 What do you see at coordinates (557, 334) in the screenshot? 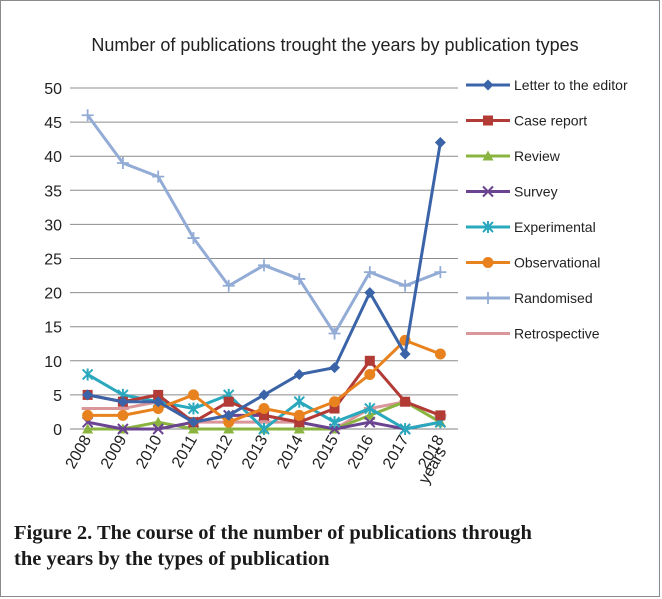
I see `legend-label: Retrospective` at bounding box center [557, 334].